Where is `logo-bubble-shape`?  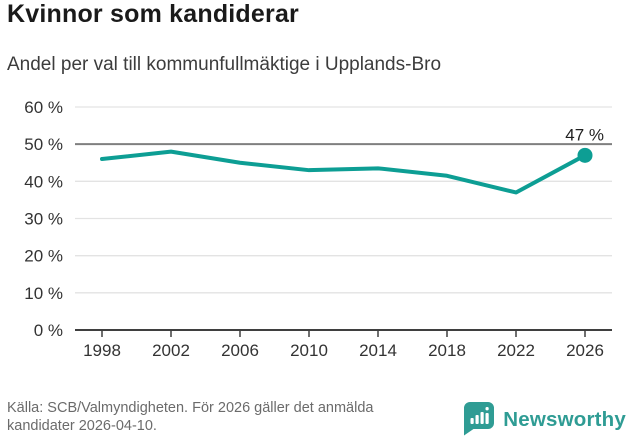
logo-bubble-shape is located at coordinates (479, 419).